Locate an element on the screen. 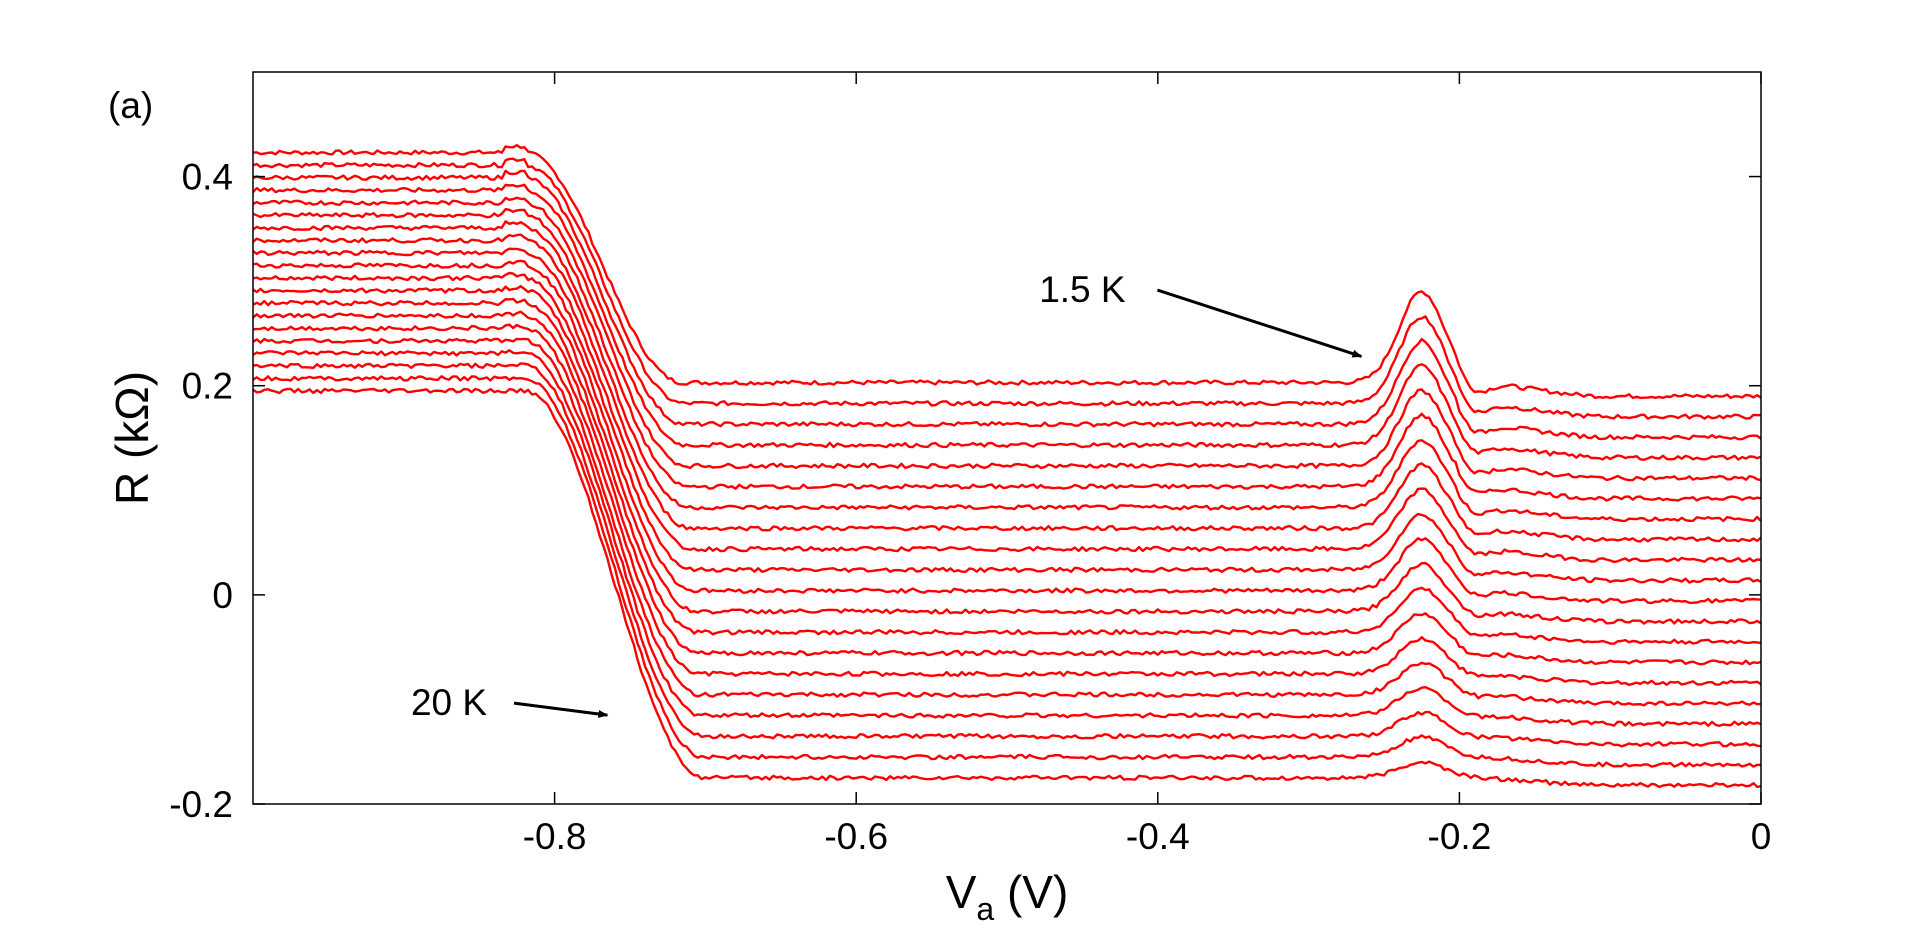 This screenshot has height=937, width=1921. x-axis-label-unit: (V) is located at coordinates (1031, 892).